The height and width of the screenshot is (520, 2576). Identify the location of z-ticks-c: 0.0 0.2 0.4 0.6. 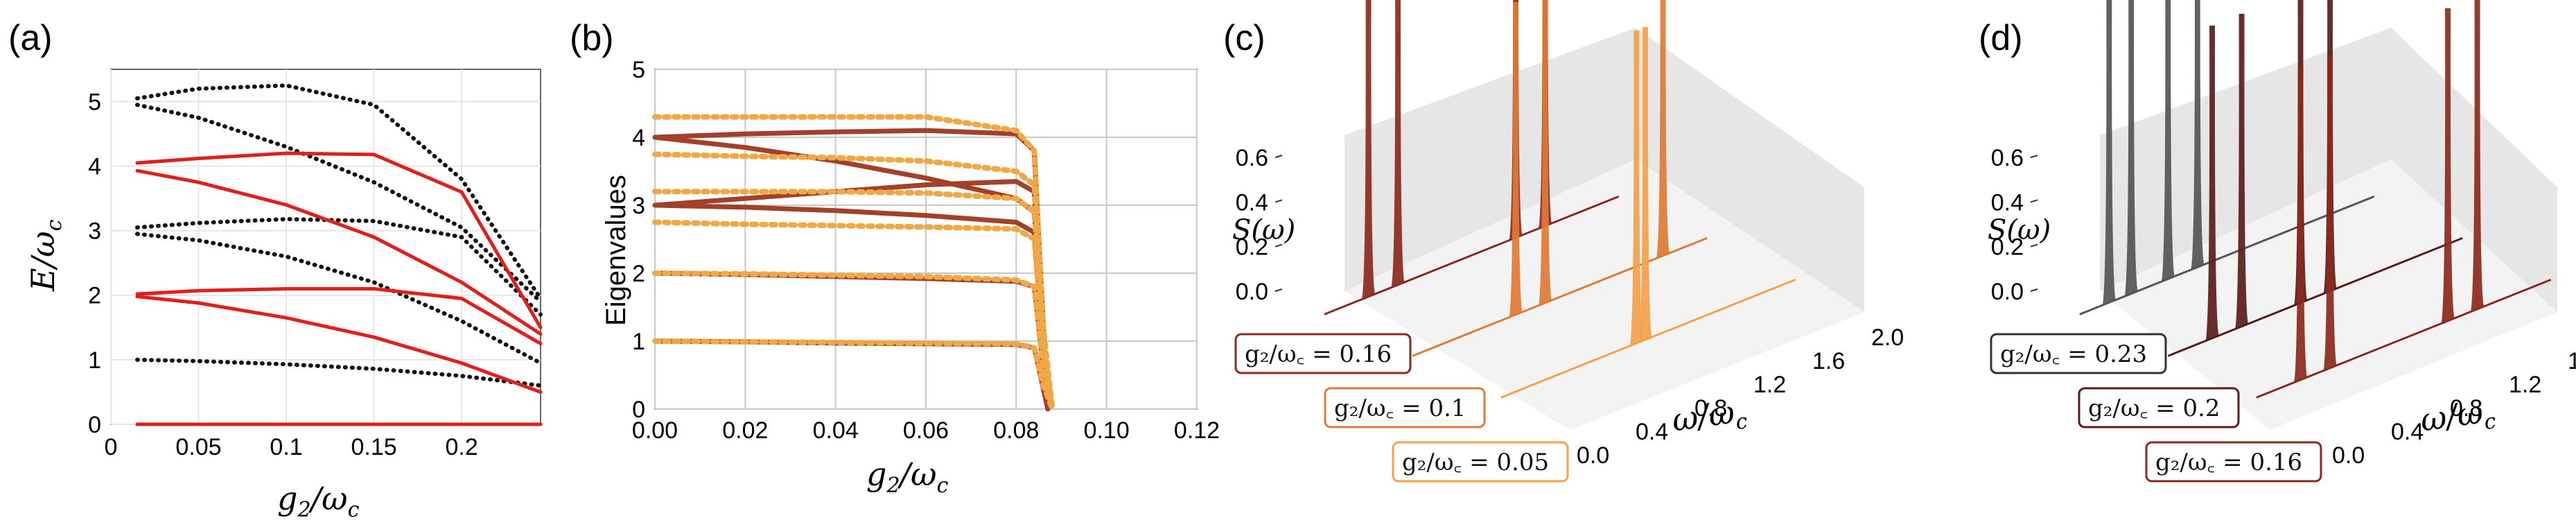
(1259, 225).